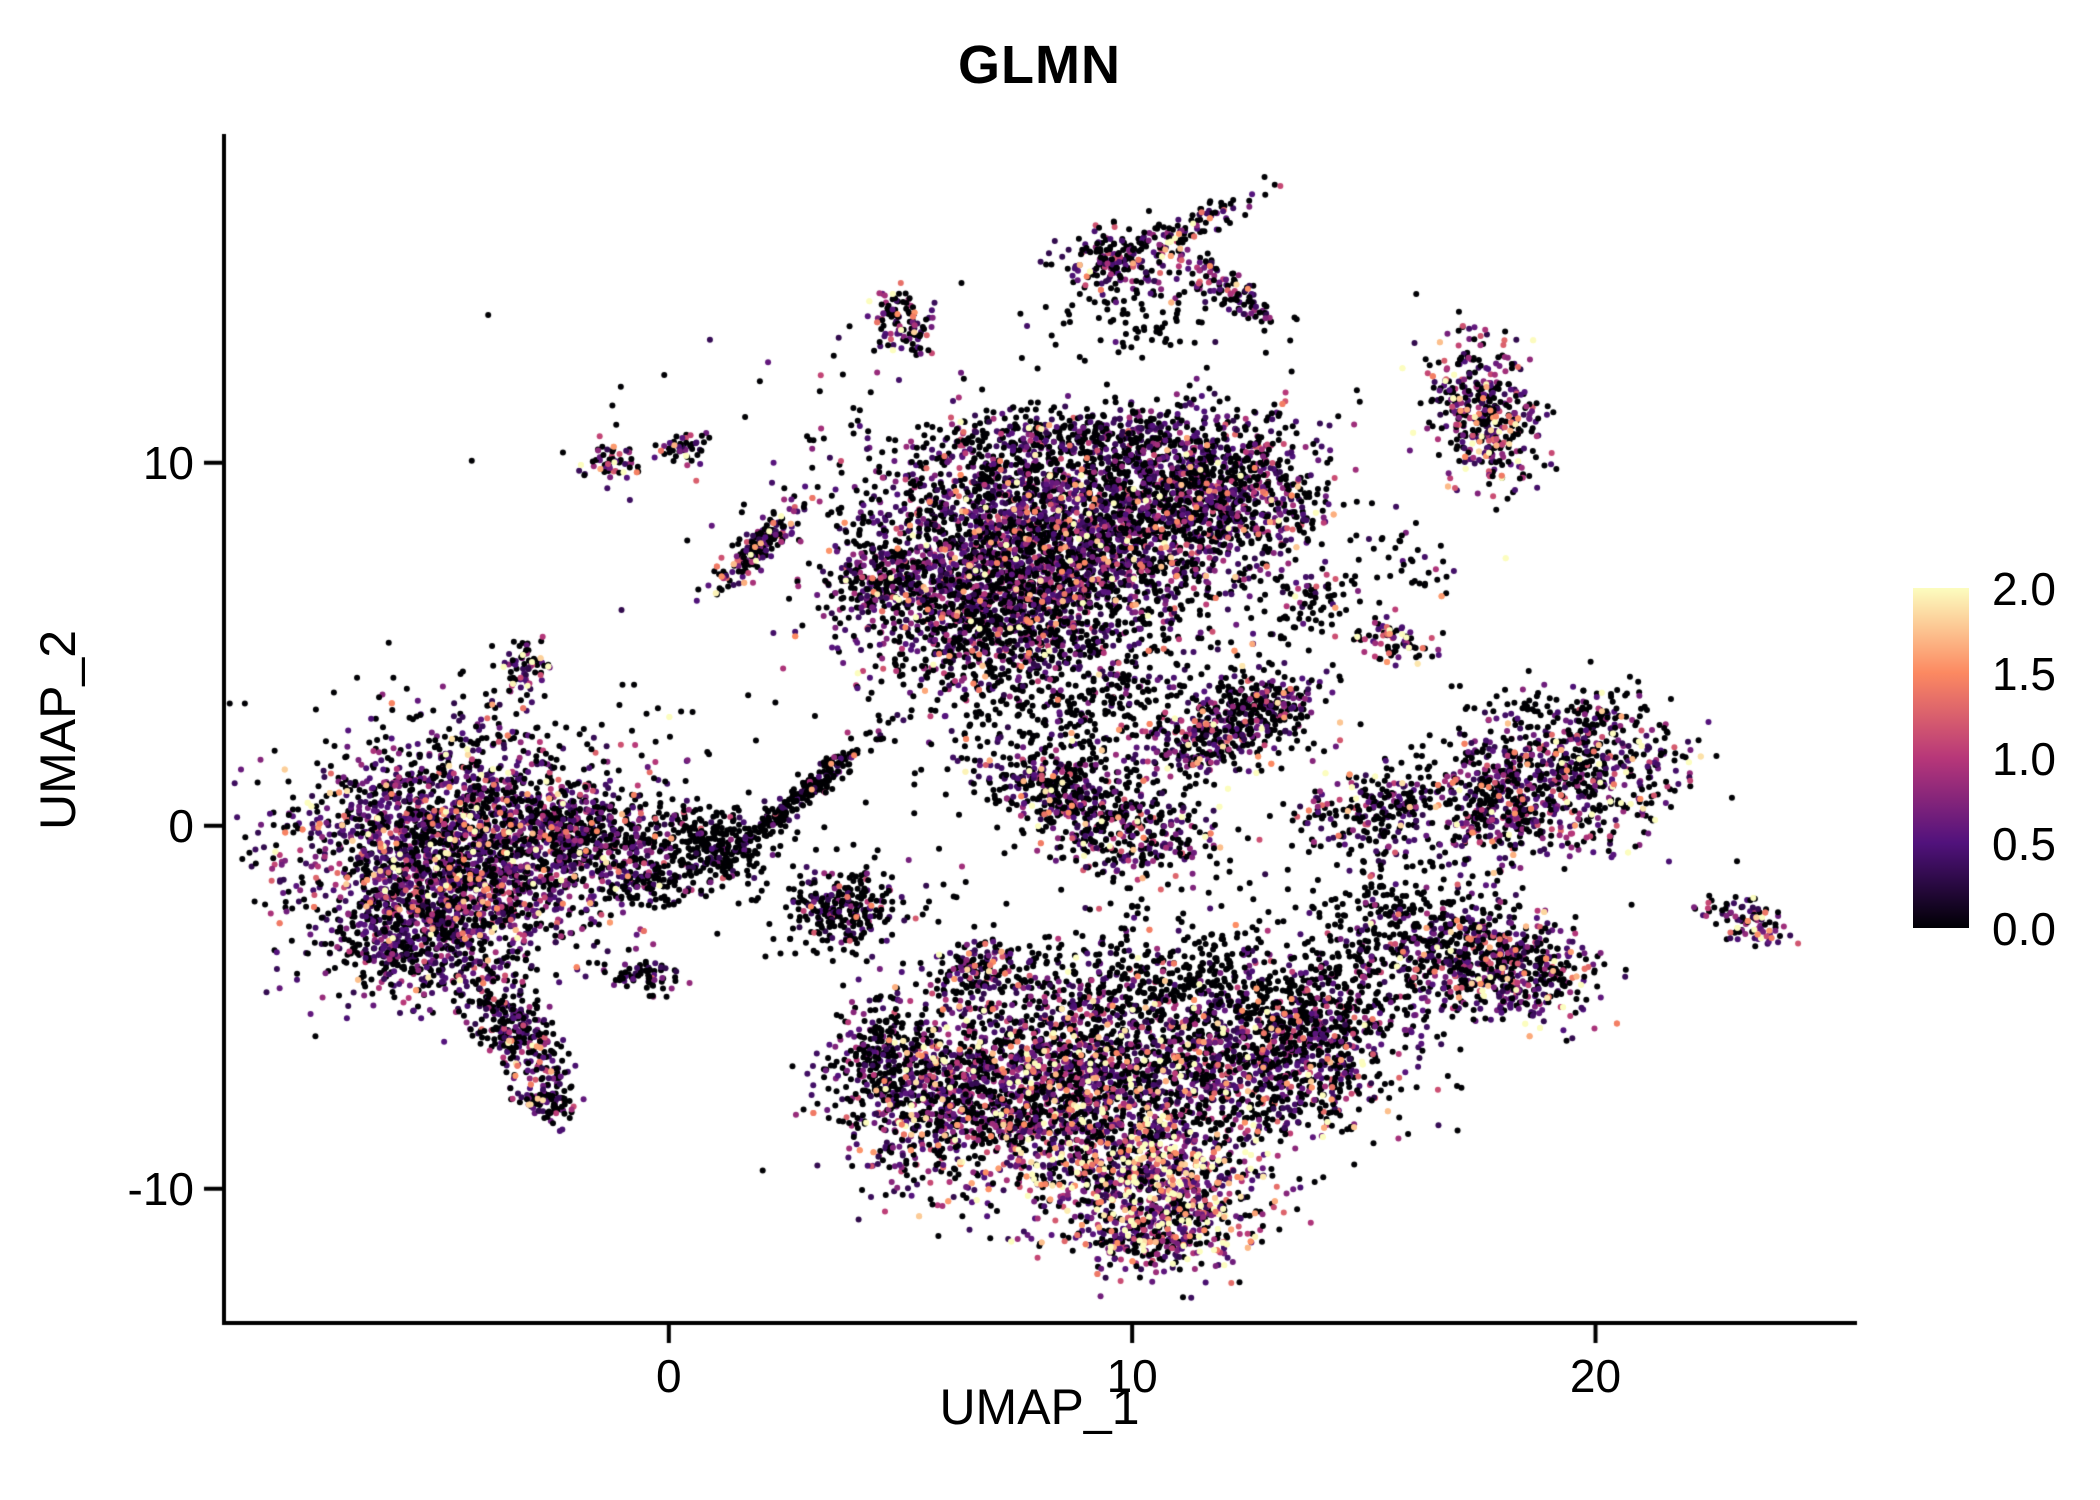 The width and height of the screenshot is (2100, 1500). Describe the element at coordinates (181, 825) in the screenshot. I see `y-tick-label: 0` at that location.